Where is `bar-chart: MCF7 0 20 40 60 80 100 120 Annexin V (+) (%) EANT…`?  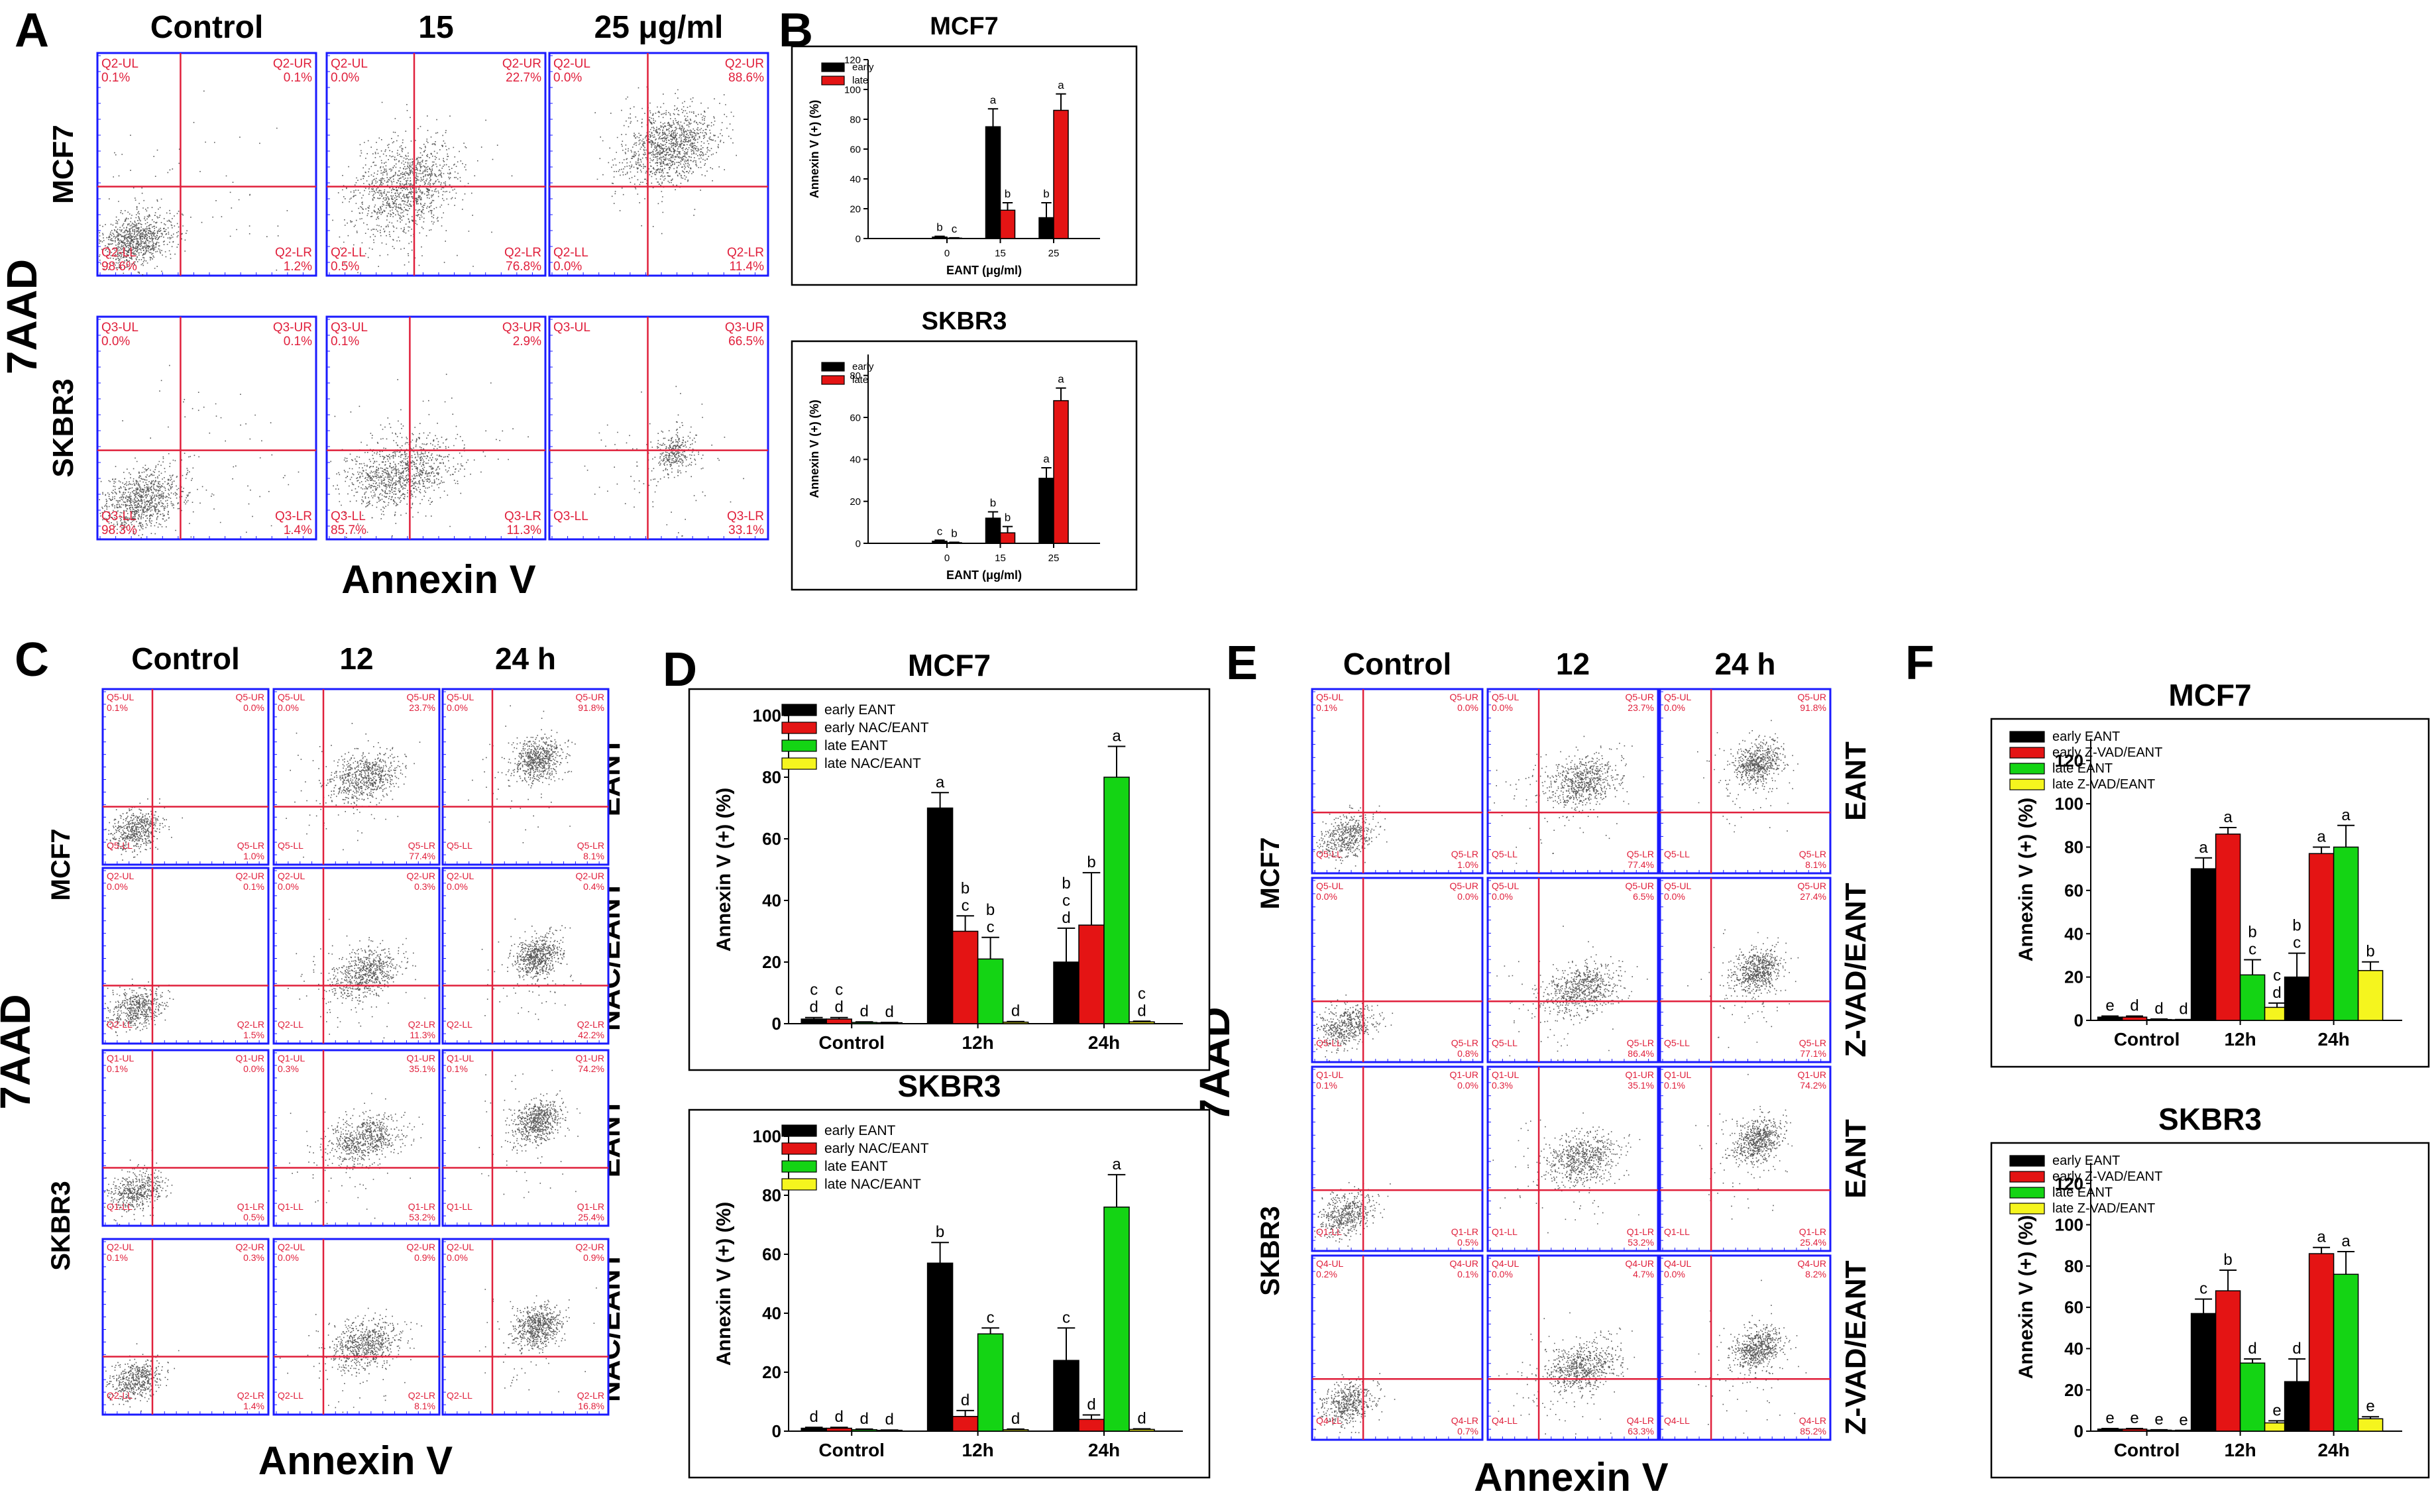
bar-chart: MCF7 0 20 40 60 80 100 120 Annexin V (+) (%) EANT… is located at coordinates (965, 149).